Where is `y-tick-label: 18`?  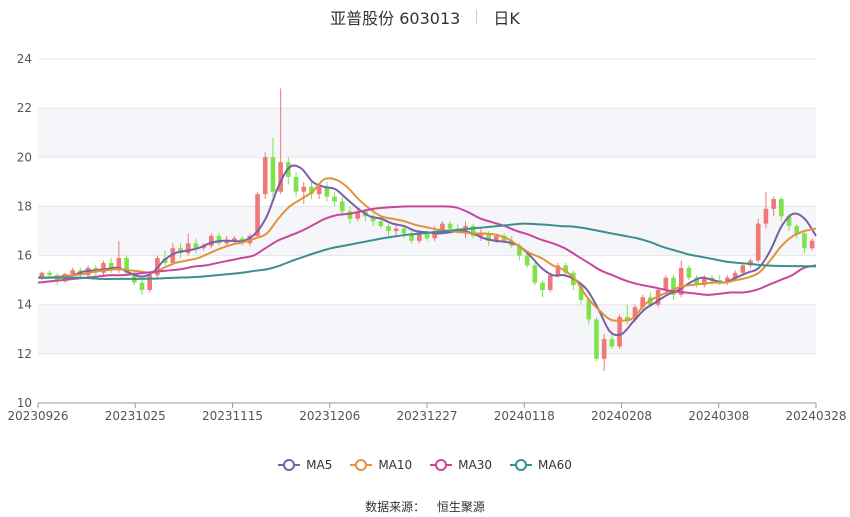 y-tick-label: 18 is located at coordinates (24, 206).